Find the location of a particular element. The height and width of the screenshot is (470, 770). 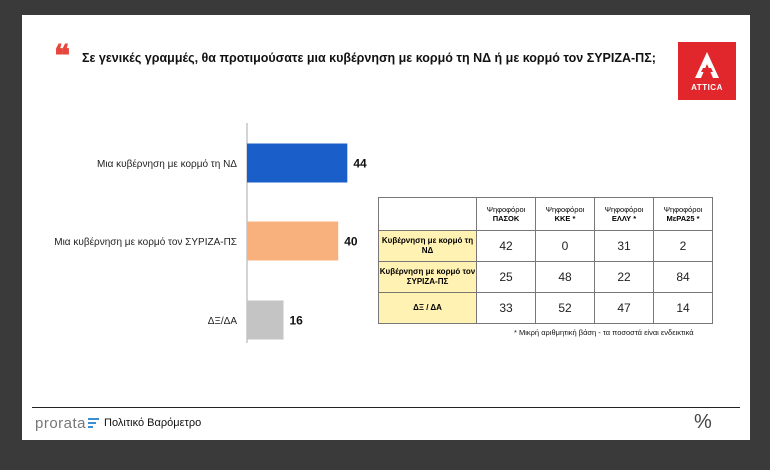

category-label: Μια κυβέρνηση με κορμό τη ΝΔ is located at coordinates (167, 164).